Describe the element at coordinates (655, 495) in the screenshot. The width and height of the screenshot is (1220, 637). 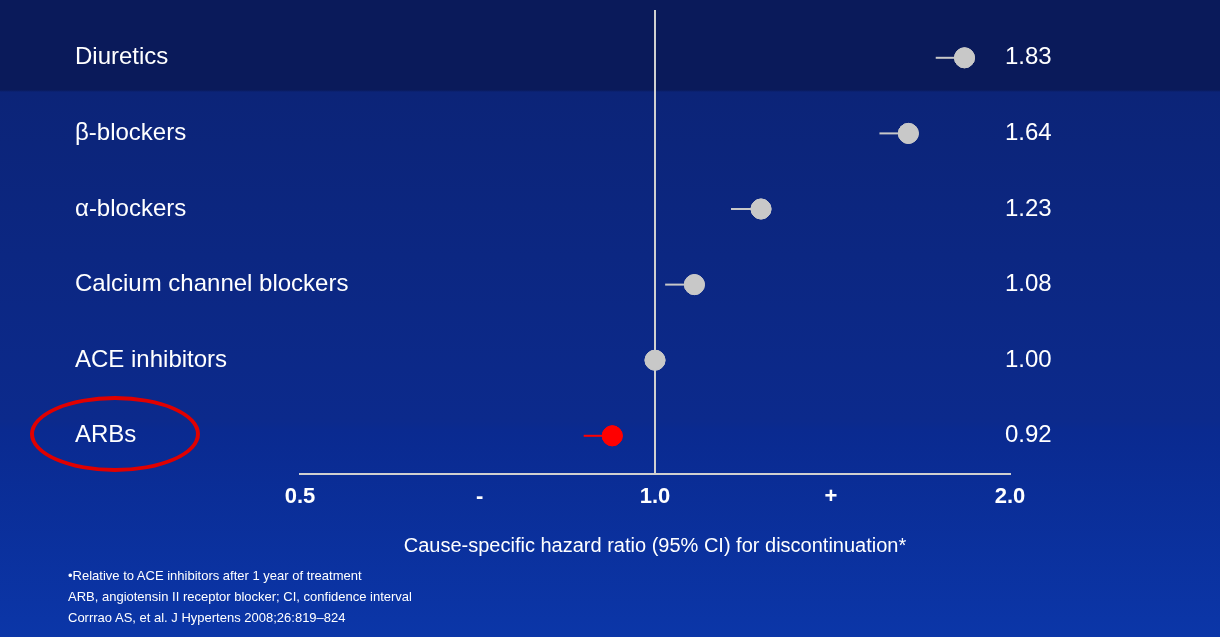
I see `x-tick-label: 1.0` at that location.